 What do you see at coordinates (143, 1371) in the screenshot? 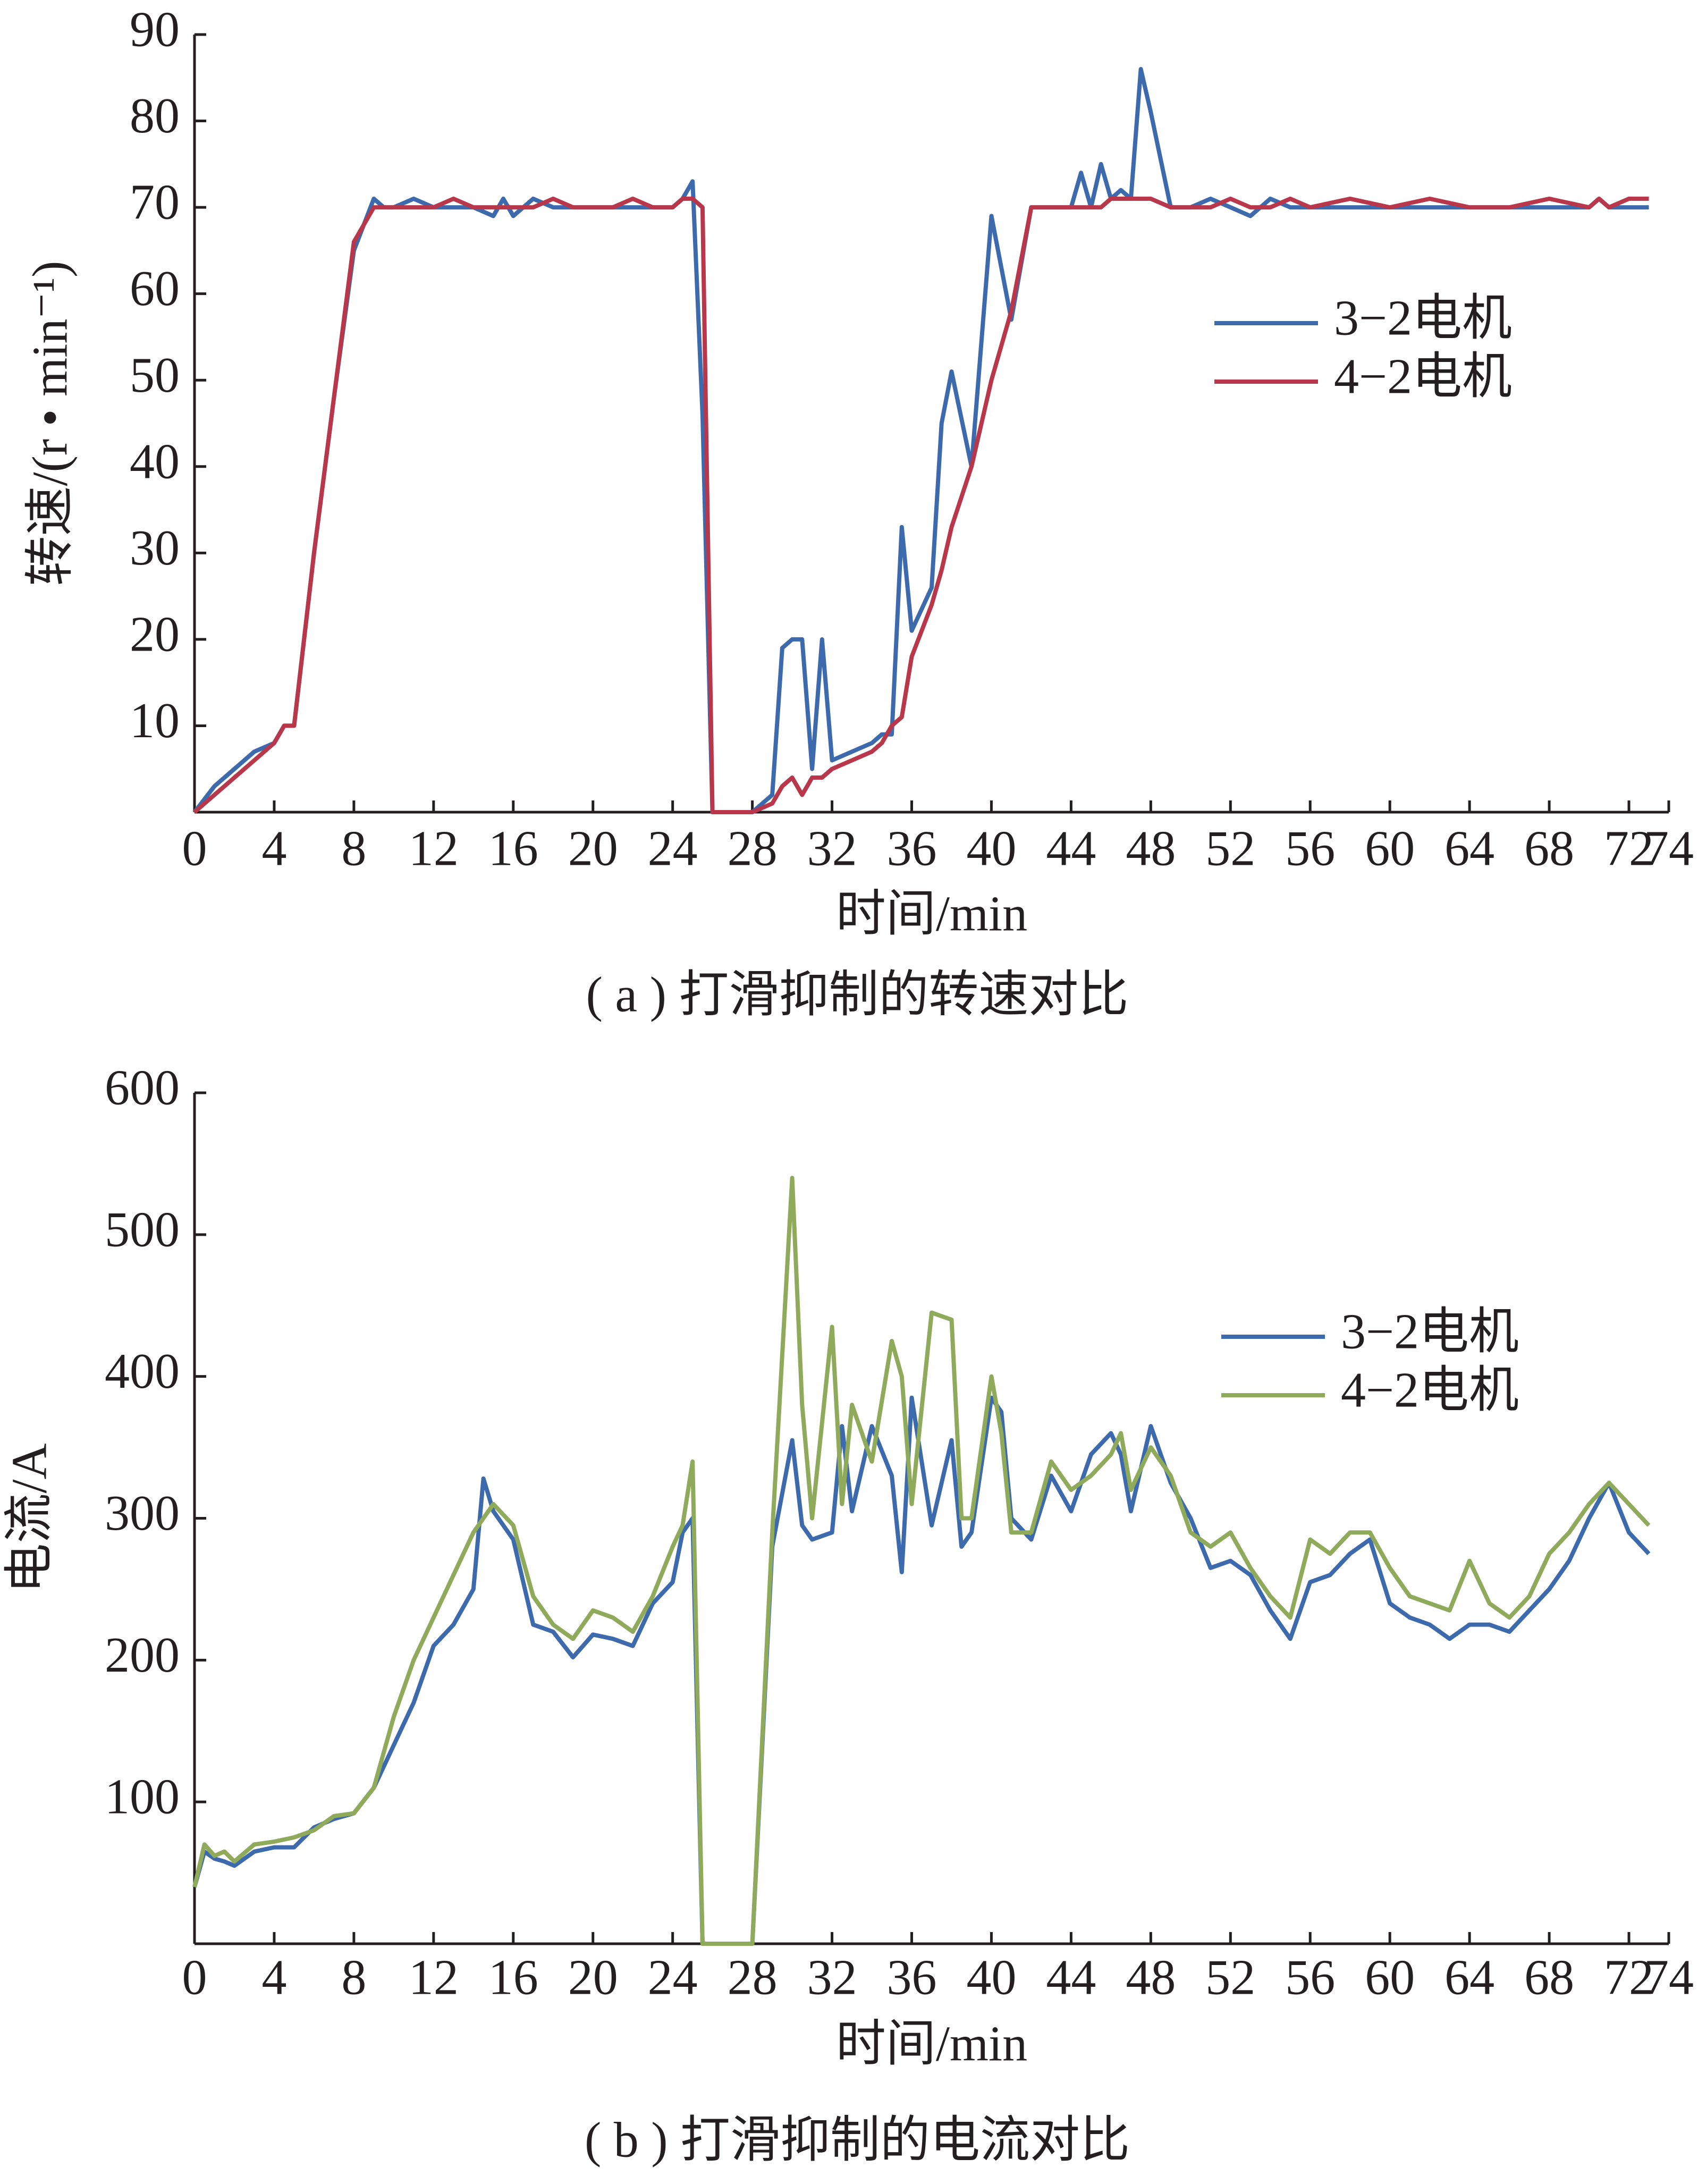
I see `y-tick-label: 400` at bounding box center [143, 1371].